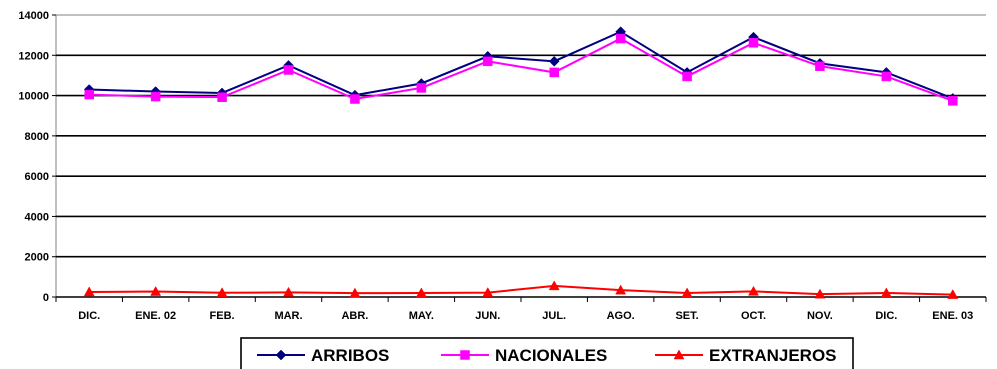 Image resolution: width=997 pixels, height=369 pixels. I want to click on series-extranjeros, so click(521, 289).